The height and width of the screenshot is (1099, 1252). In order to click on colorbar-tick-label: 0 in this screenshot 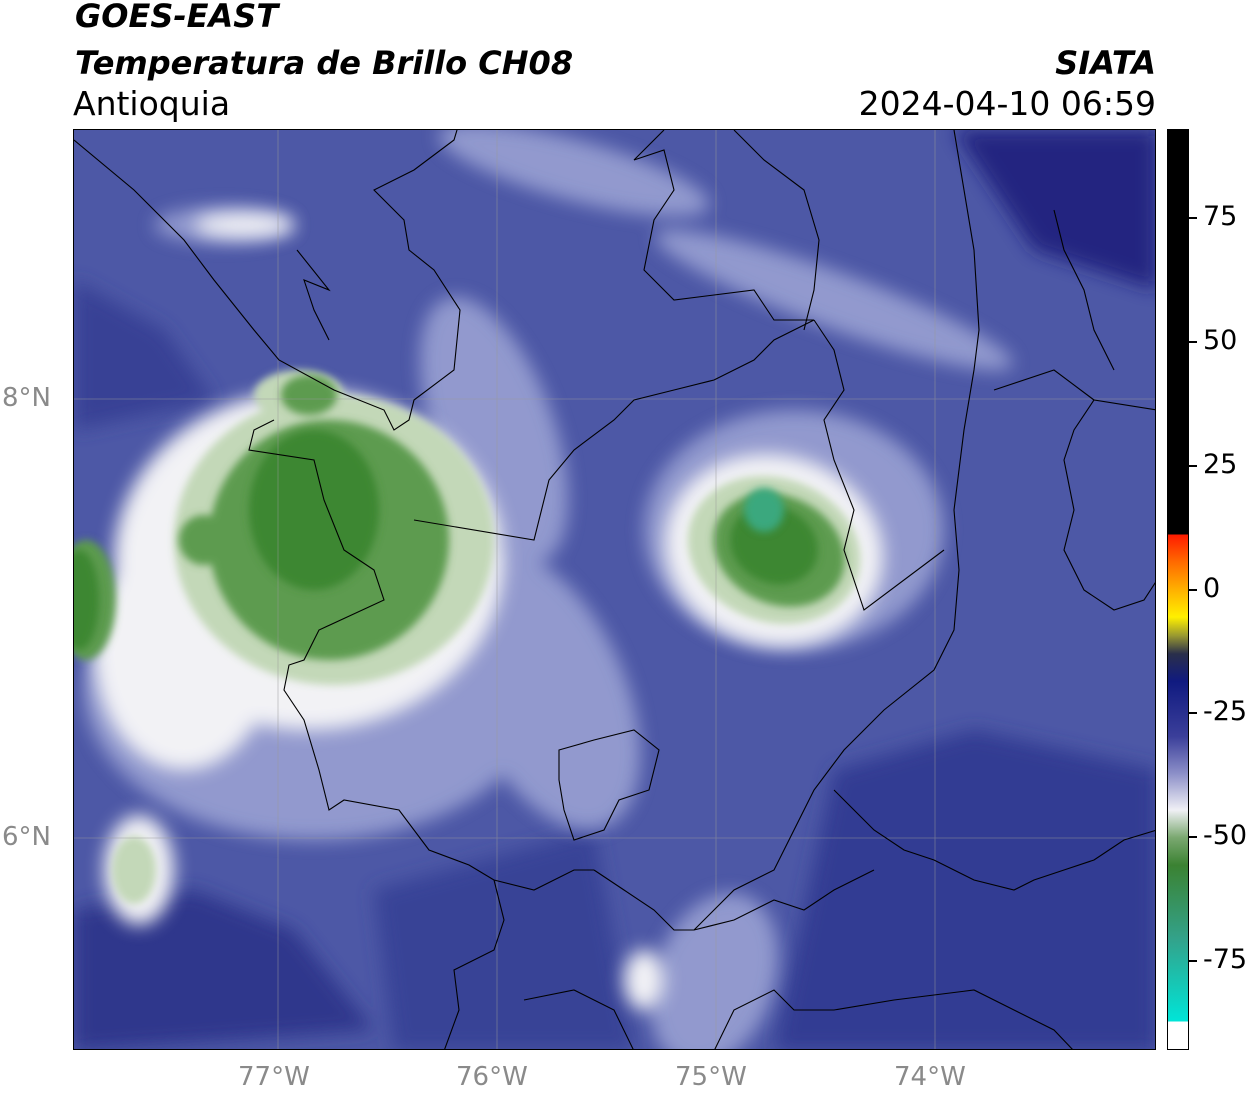, I will do `click(1212, 588)`.